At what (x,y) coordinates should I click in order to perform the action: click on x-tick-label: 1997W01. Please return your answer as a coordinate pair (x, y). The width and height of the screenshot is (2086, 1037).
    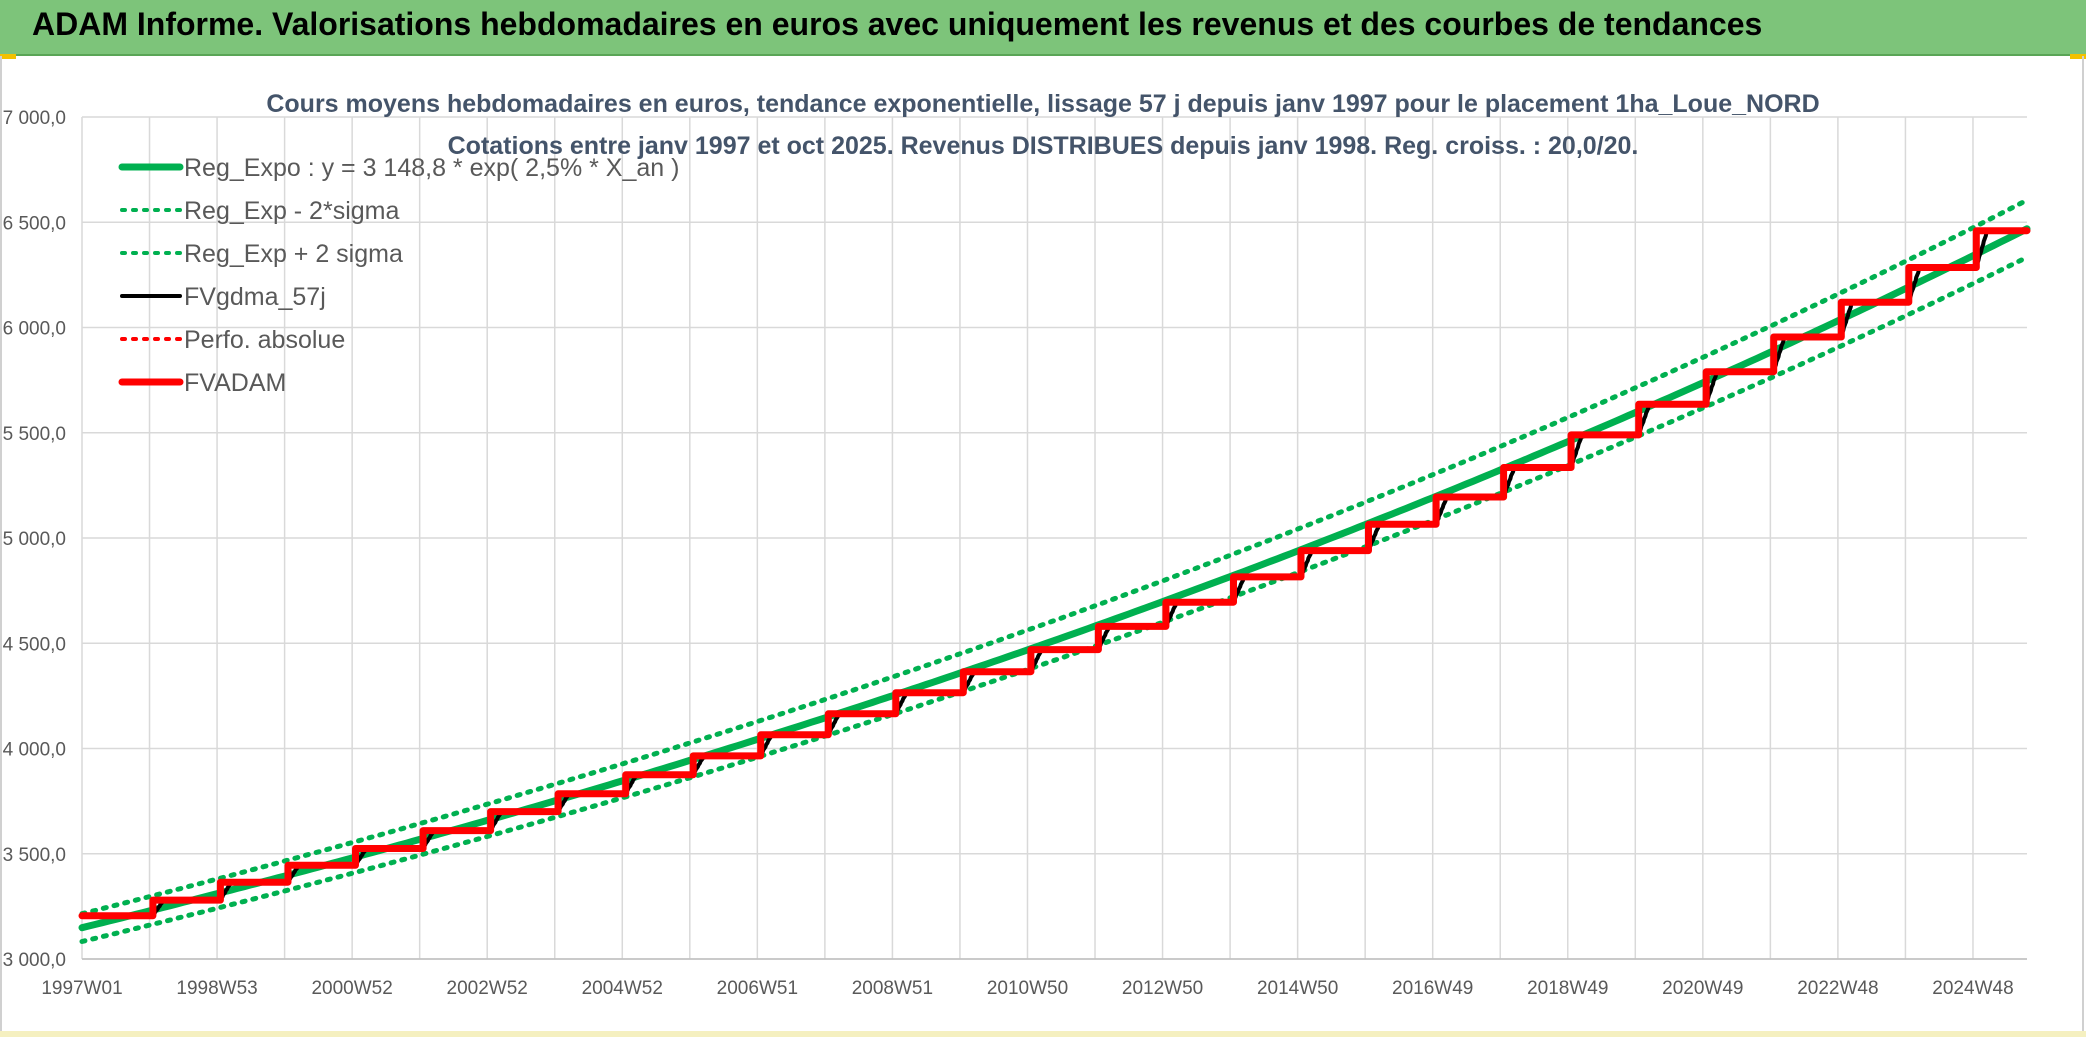
    Looking at the image, I should click on (81, 988).